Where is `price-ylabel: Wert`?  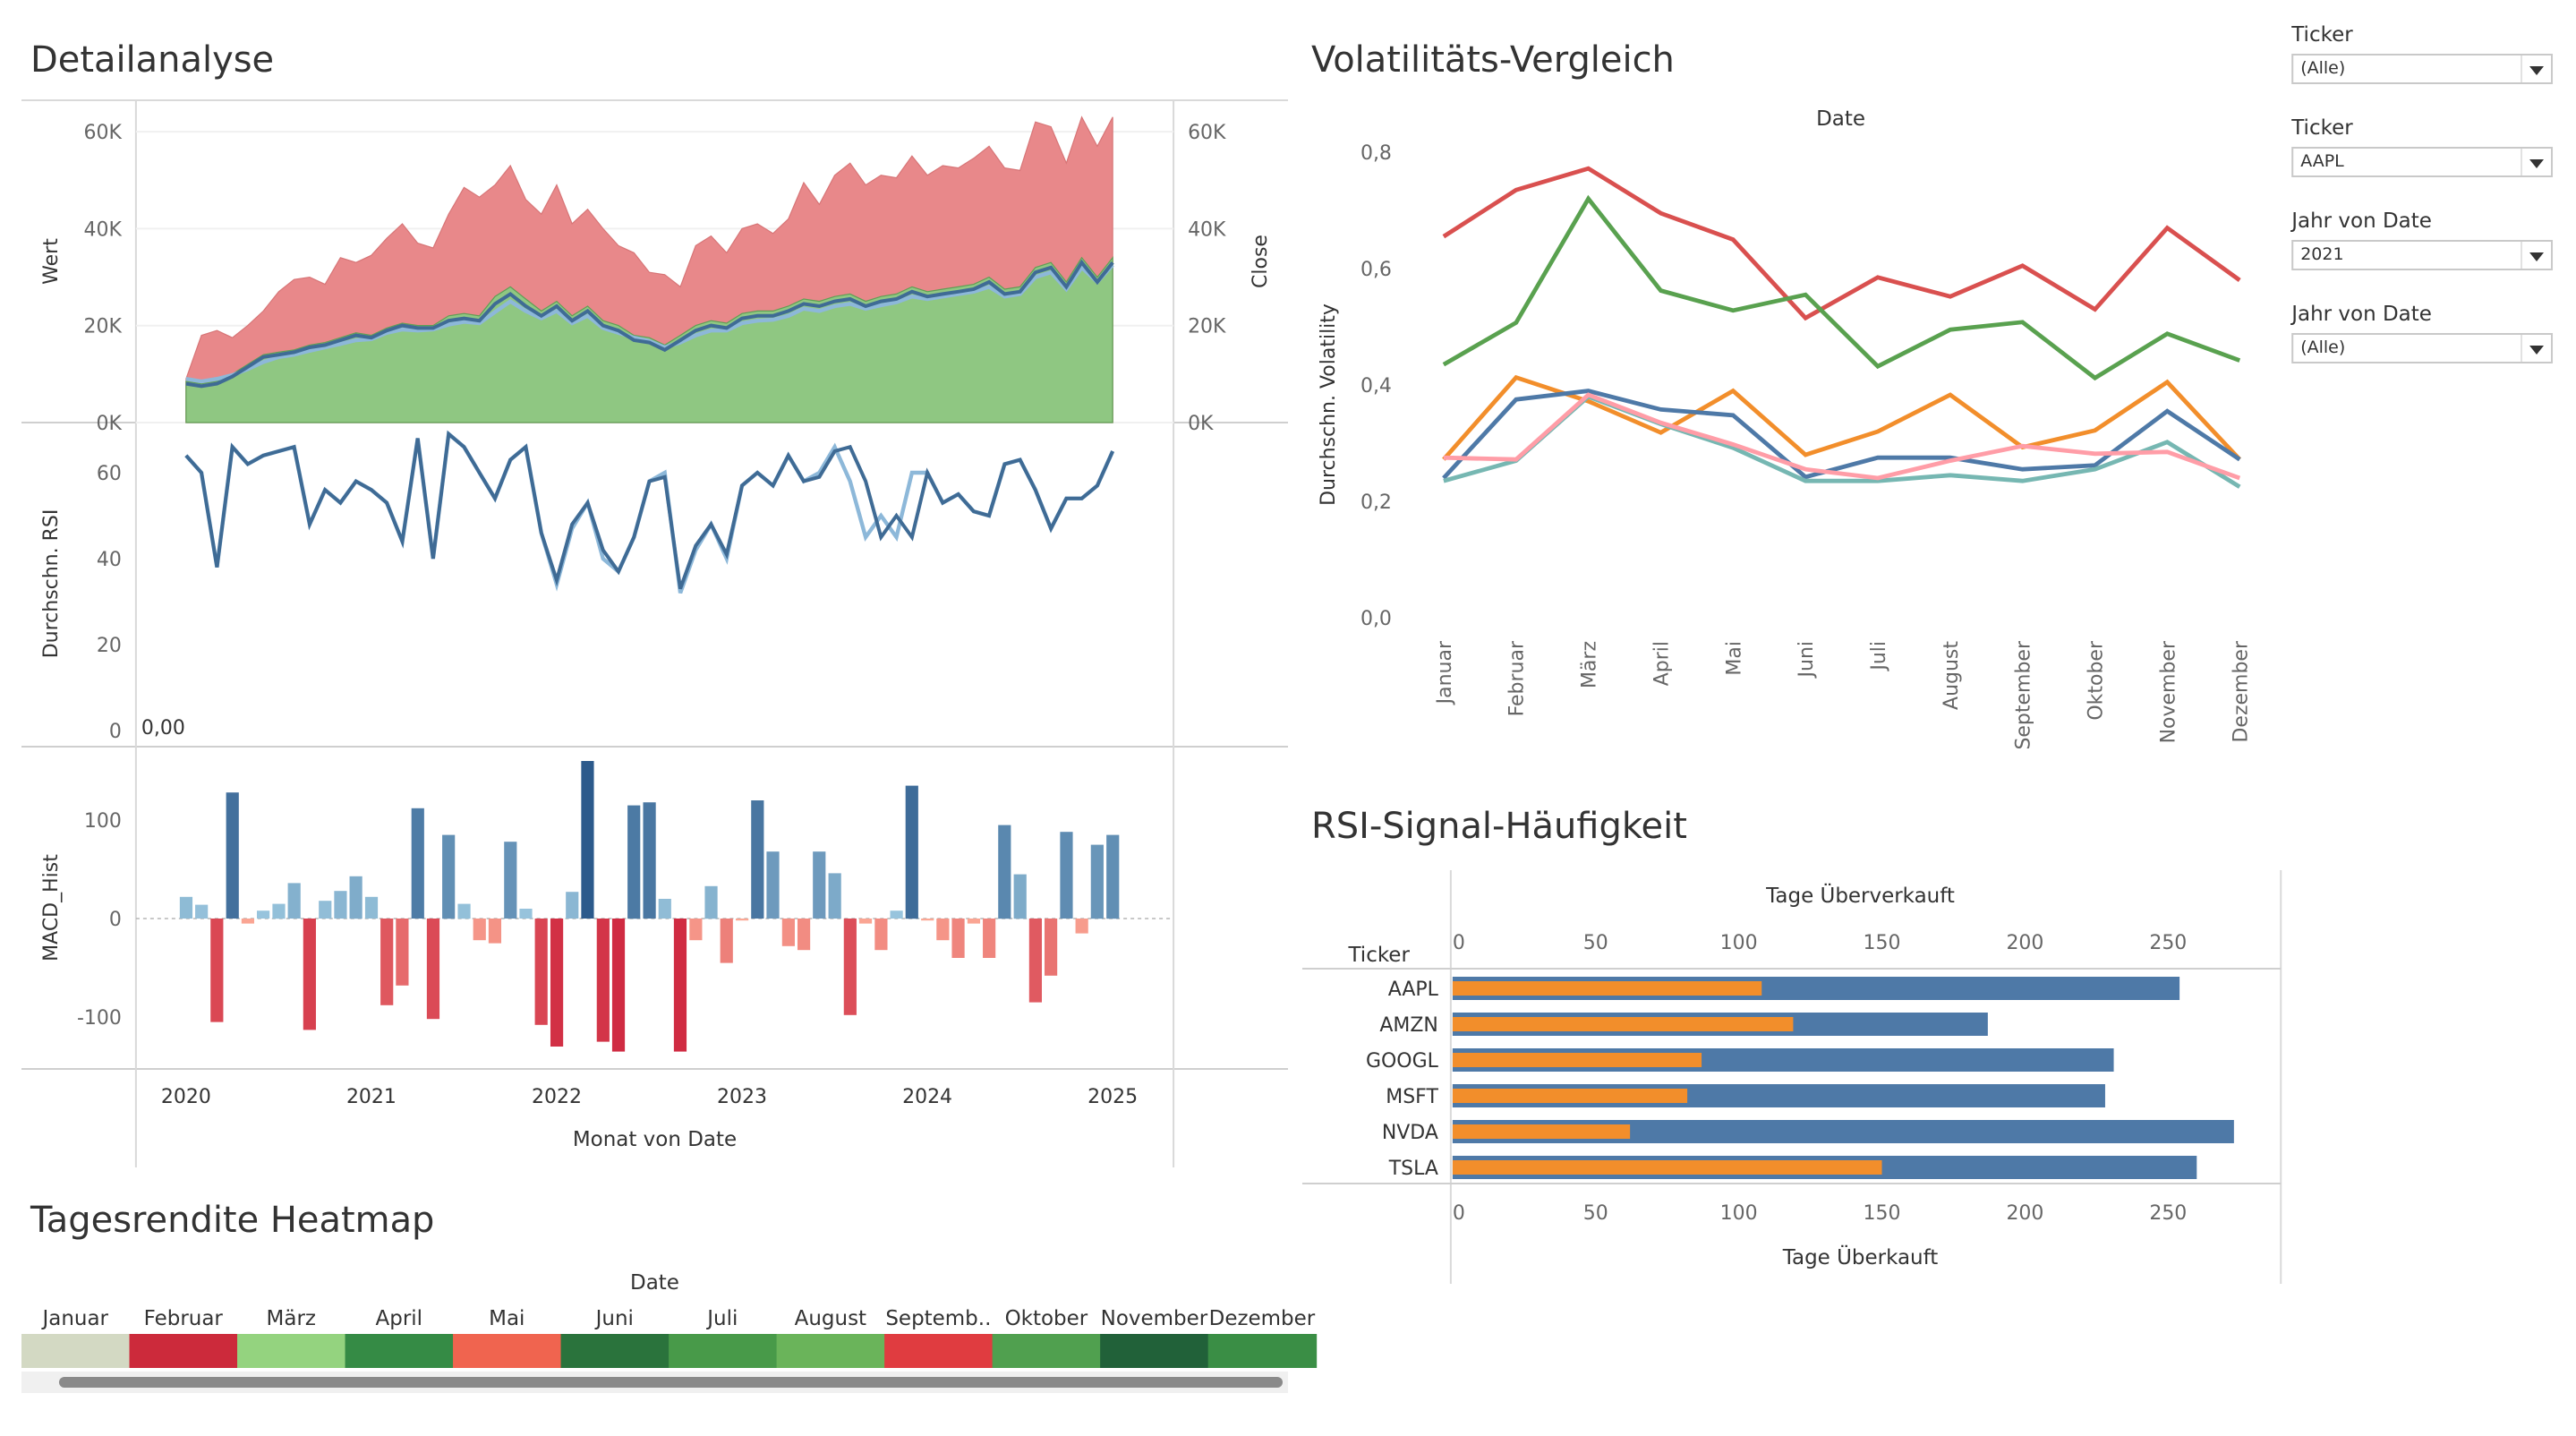 price-ylabel: Wert is located at coordinates (51, 261).